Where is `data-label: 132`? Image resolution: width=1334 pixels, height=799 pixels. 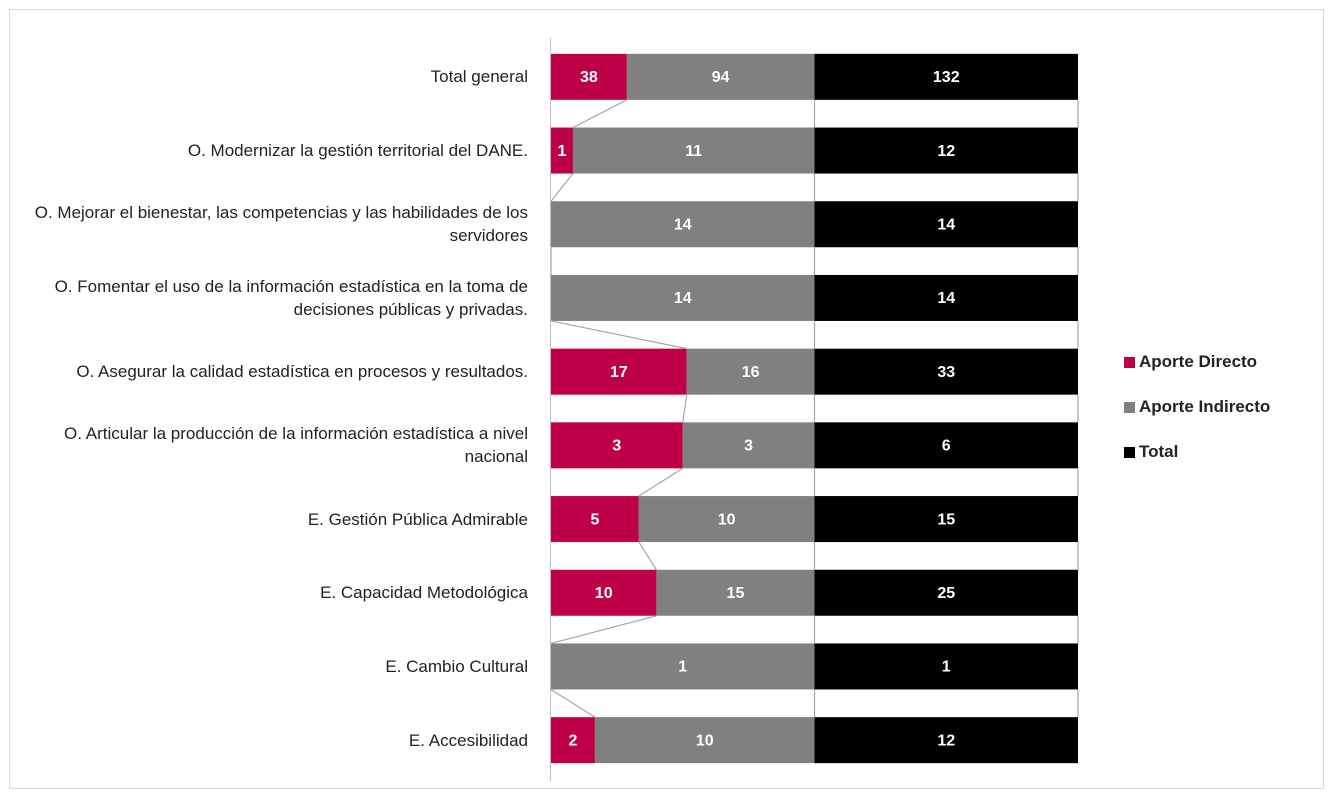 data-label: 132 is located at coordinates (946, 77).